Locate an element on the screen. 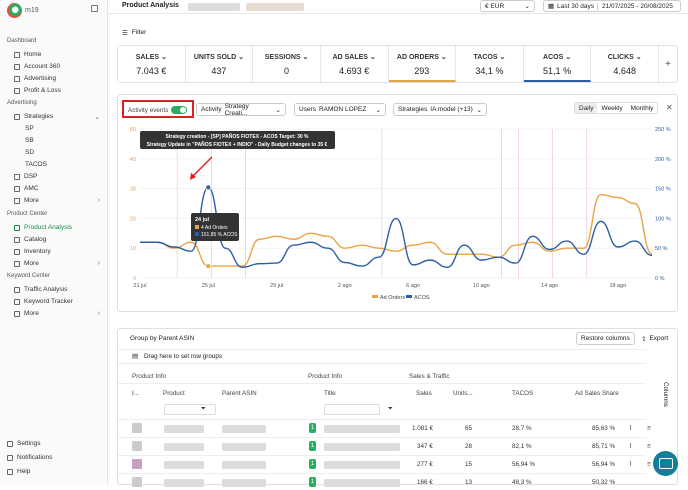  nav-home: Home is located at coordinates (57, 54).